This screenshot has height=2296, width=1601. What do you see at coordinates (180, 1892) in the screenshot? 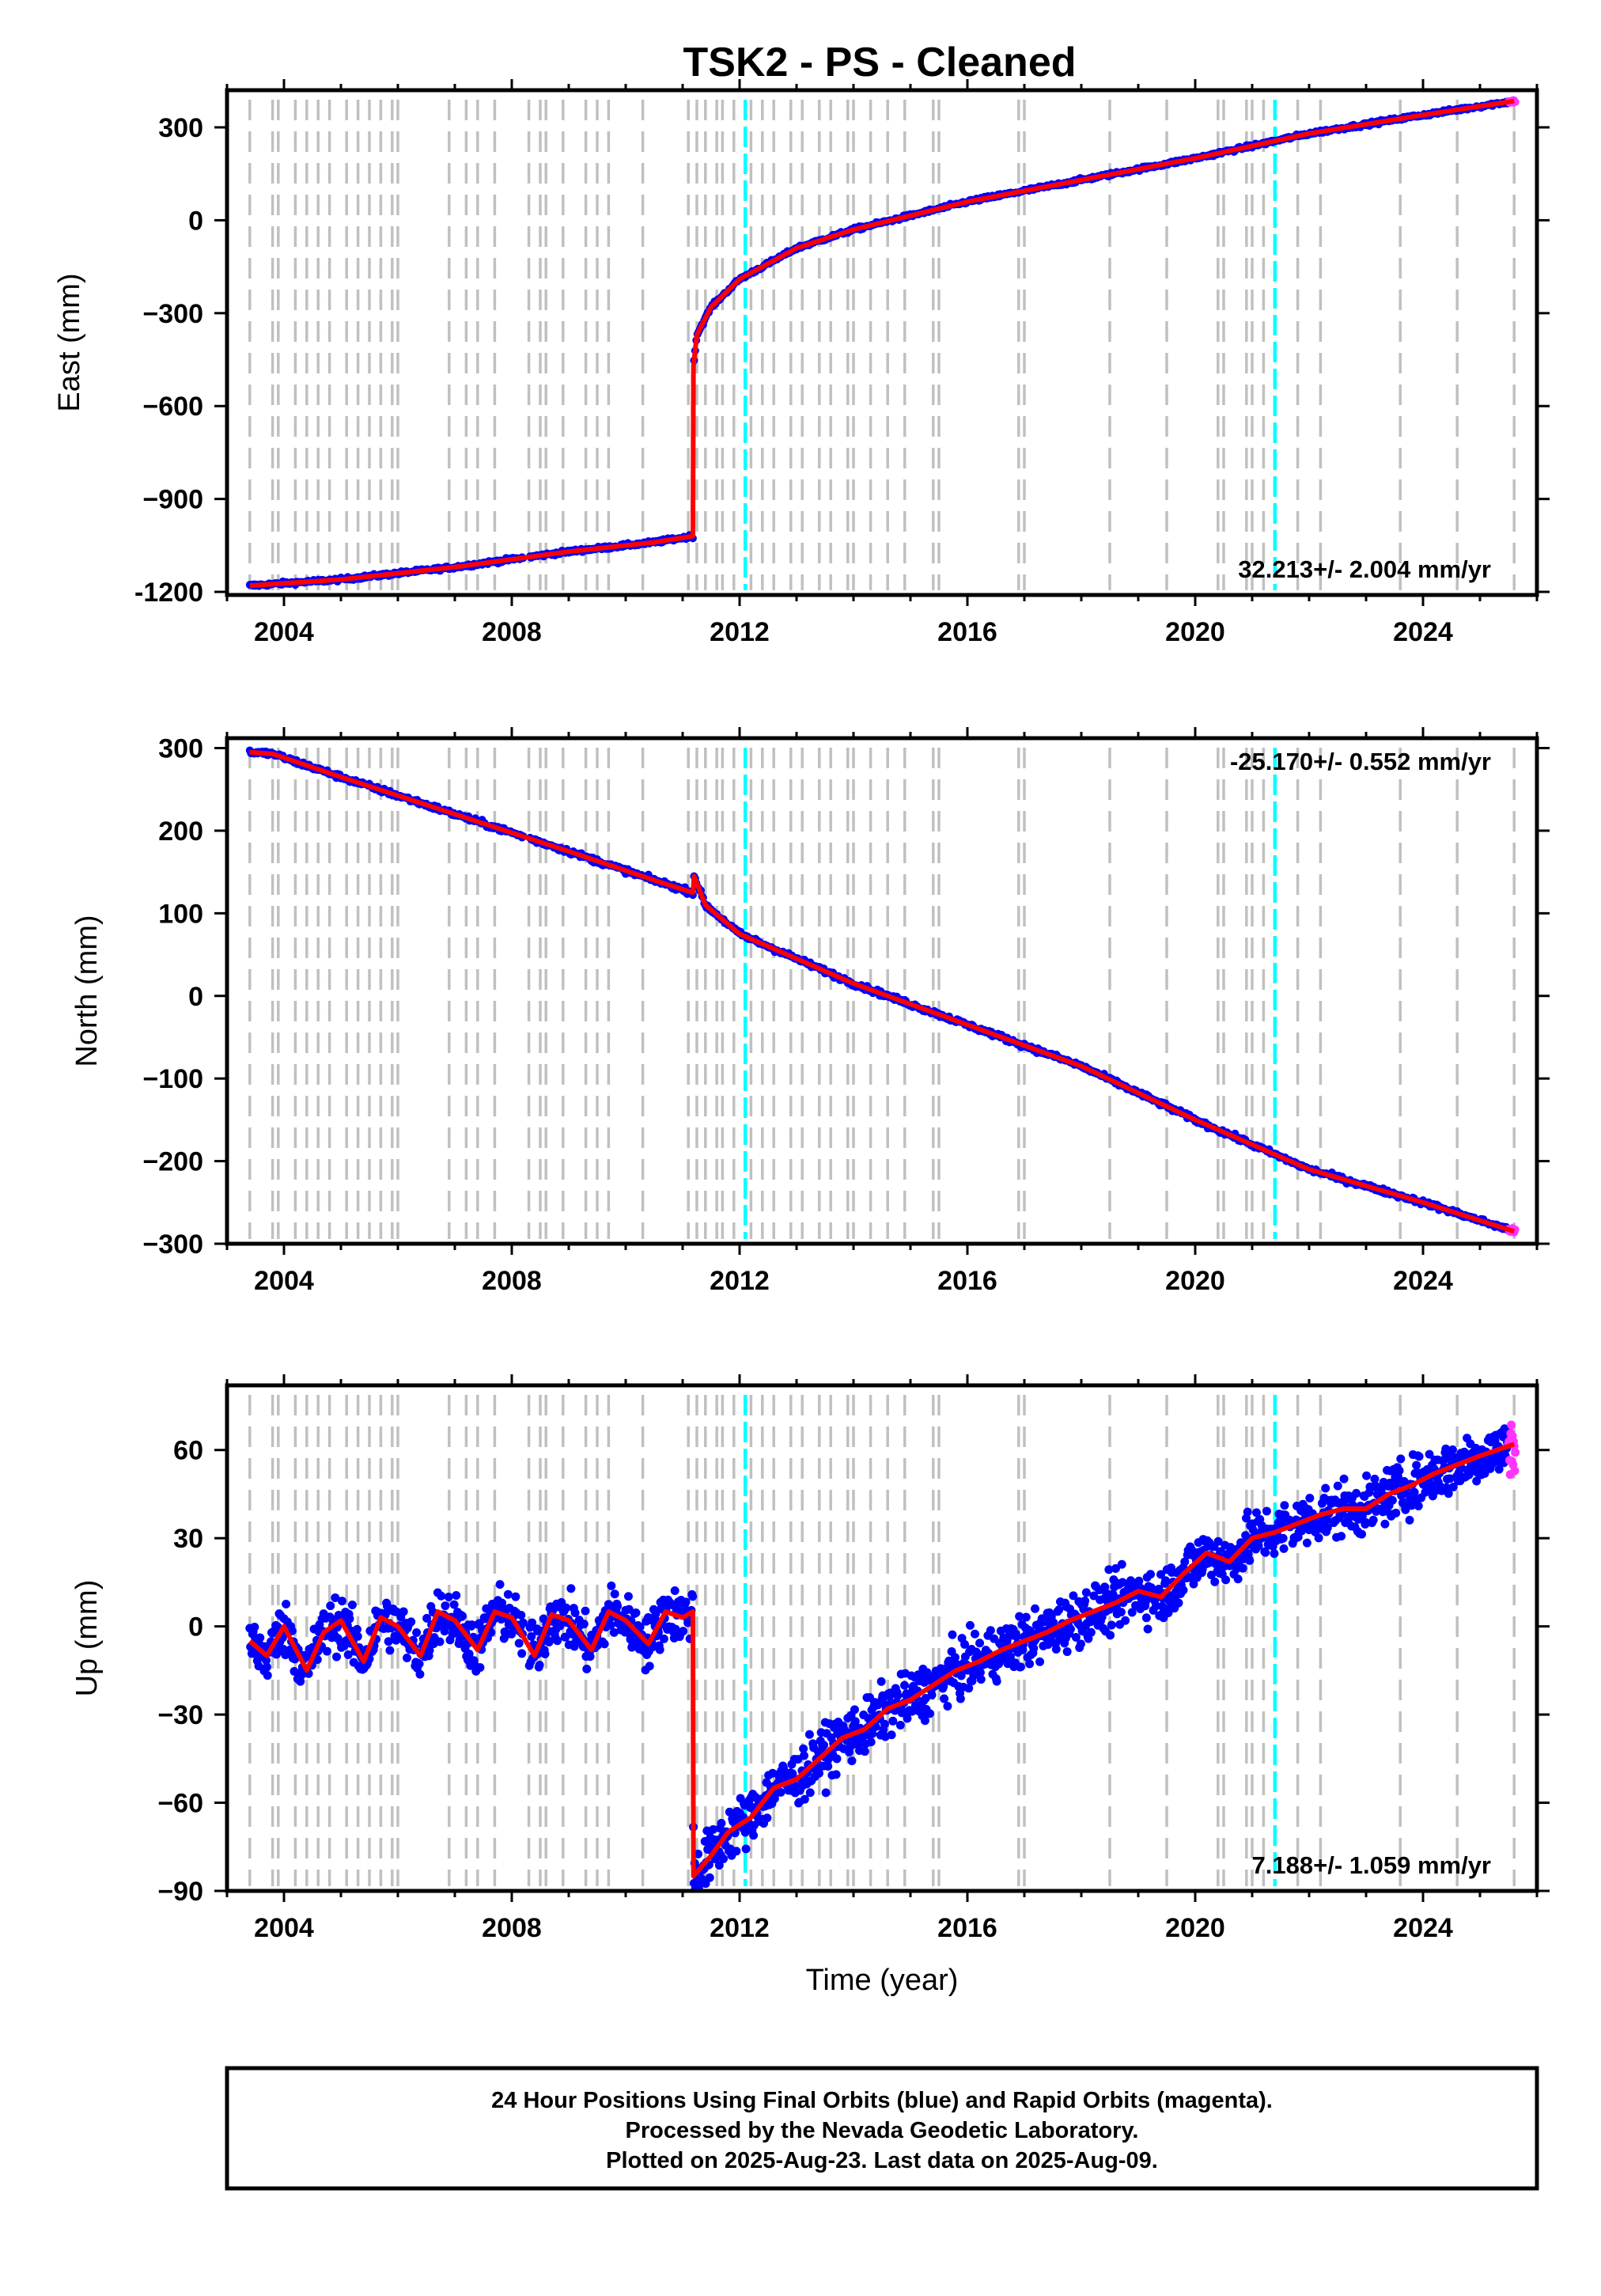
I see `y-tick-label: −90` at bounding box center [180, 1892].